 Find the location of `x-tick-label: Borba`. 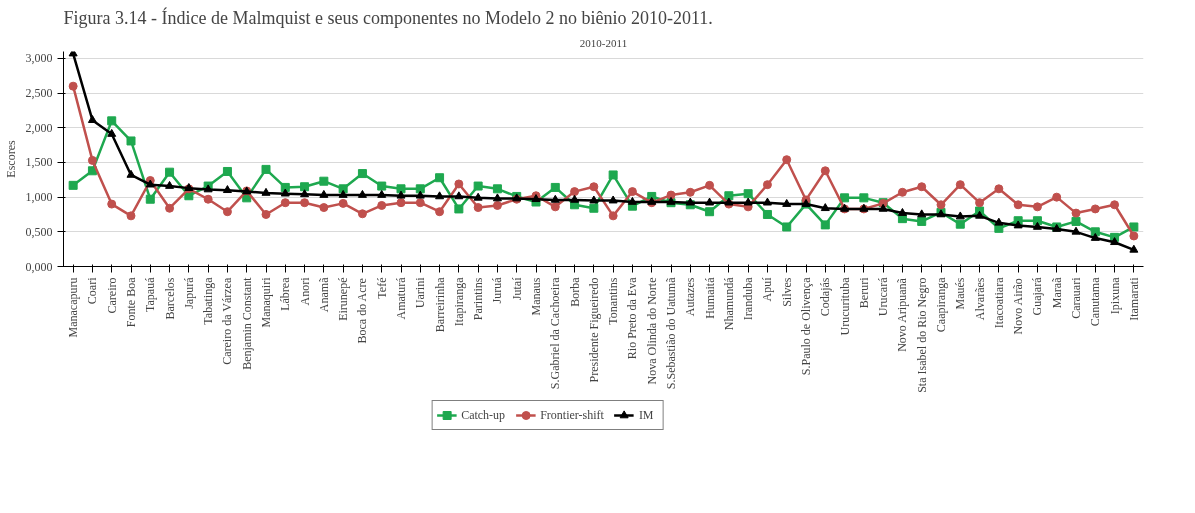

x-tick-label: Borba is located at coordinates (574, 291).